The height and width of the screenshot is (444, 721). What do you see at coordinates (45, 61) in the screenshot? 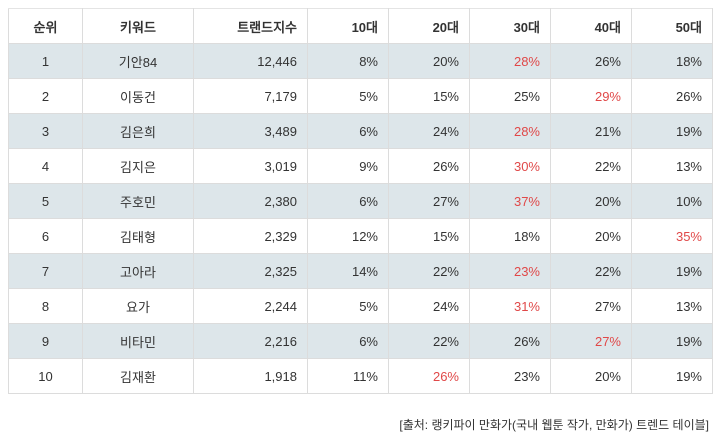
I see `rank-cell: 1` at bounding box center [45, 61].